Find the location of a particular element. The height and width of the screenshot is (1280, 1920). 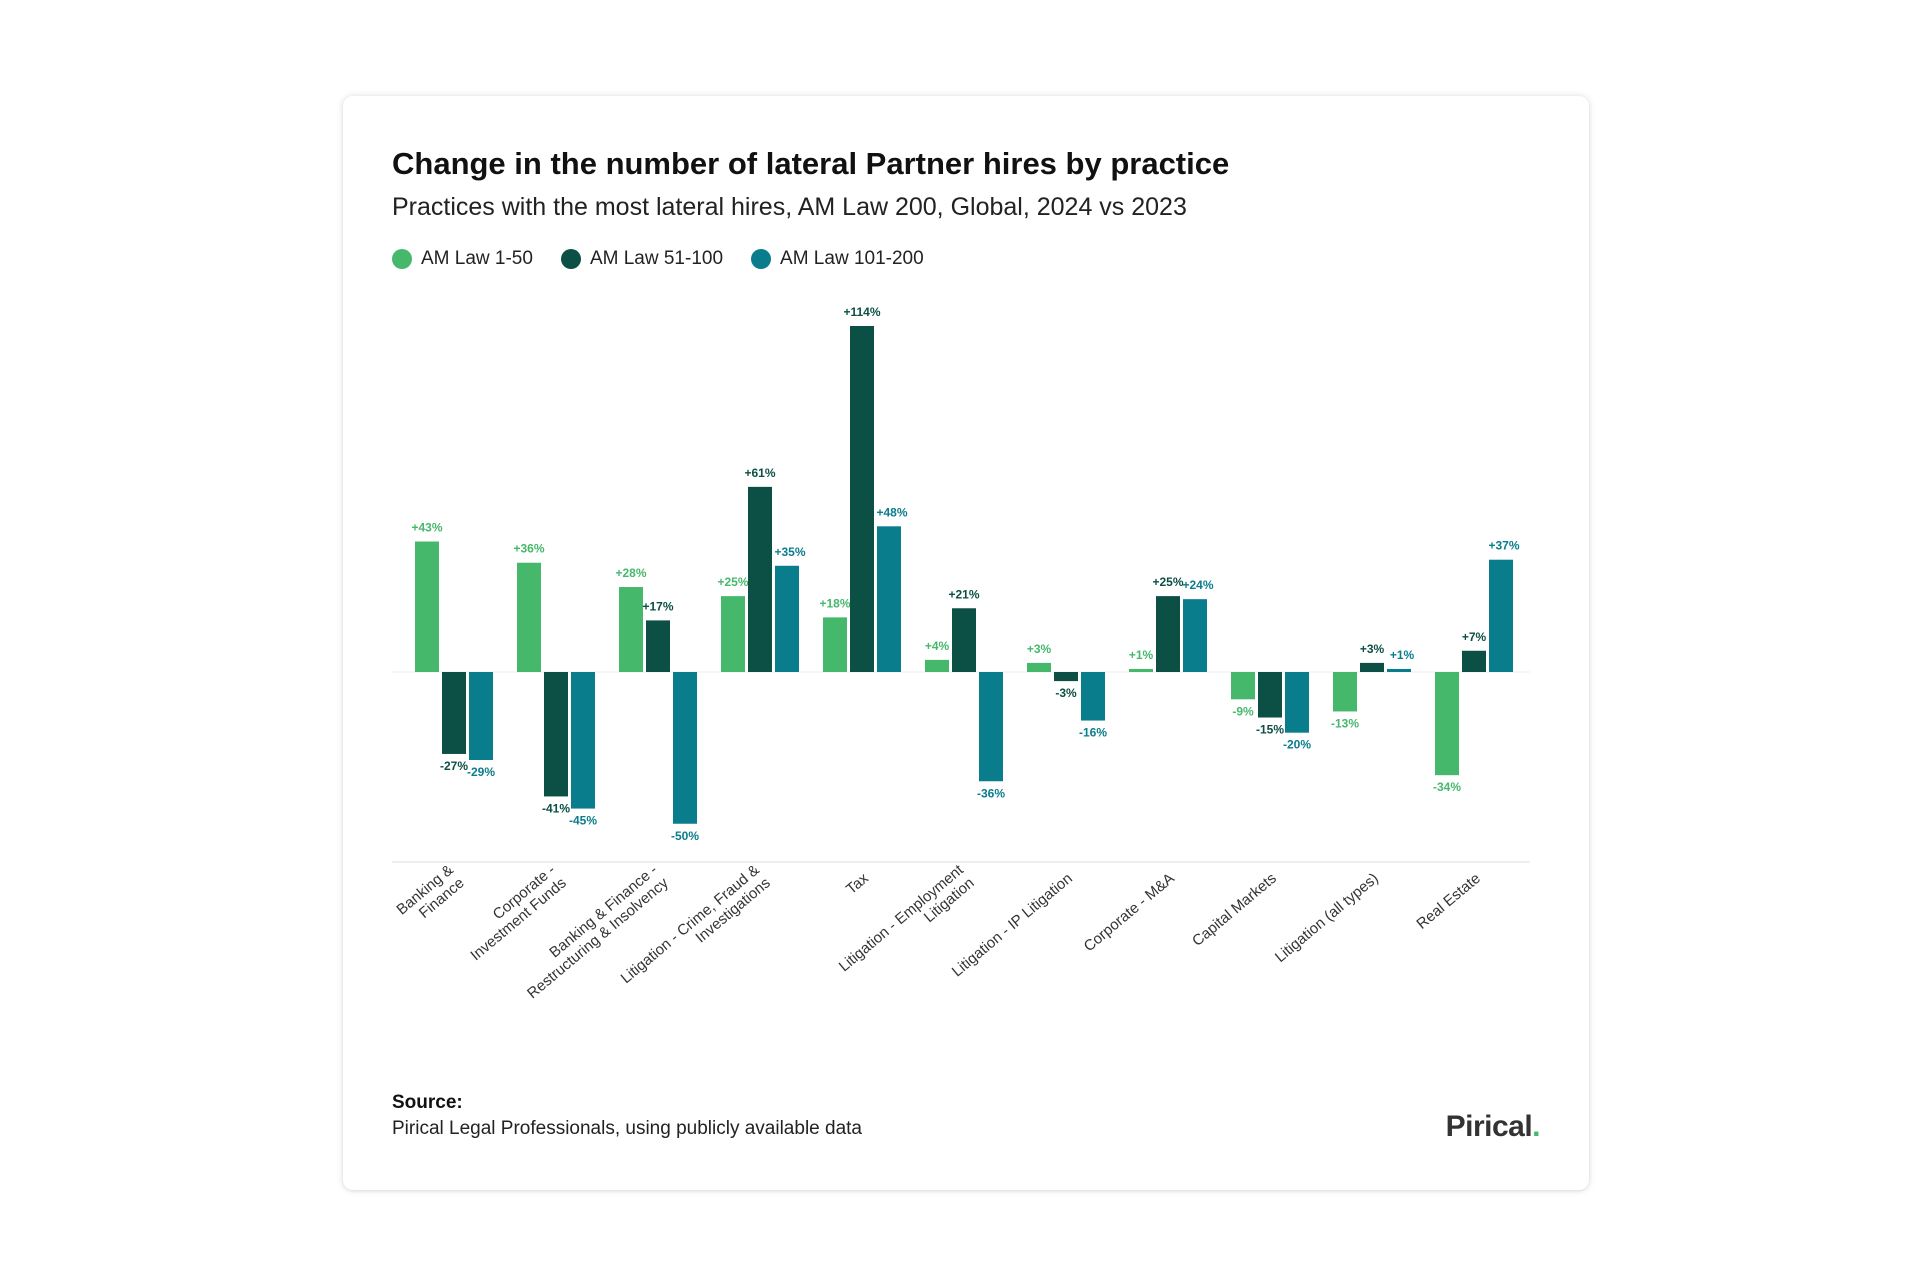

bar-s2-c4 is located at coordinates (889, 599).